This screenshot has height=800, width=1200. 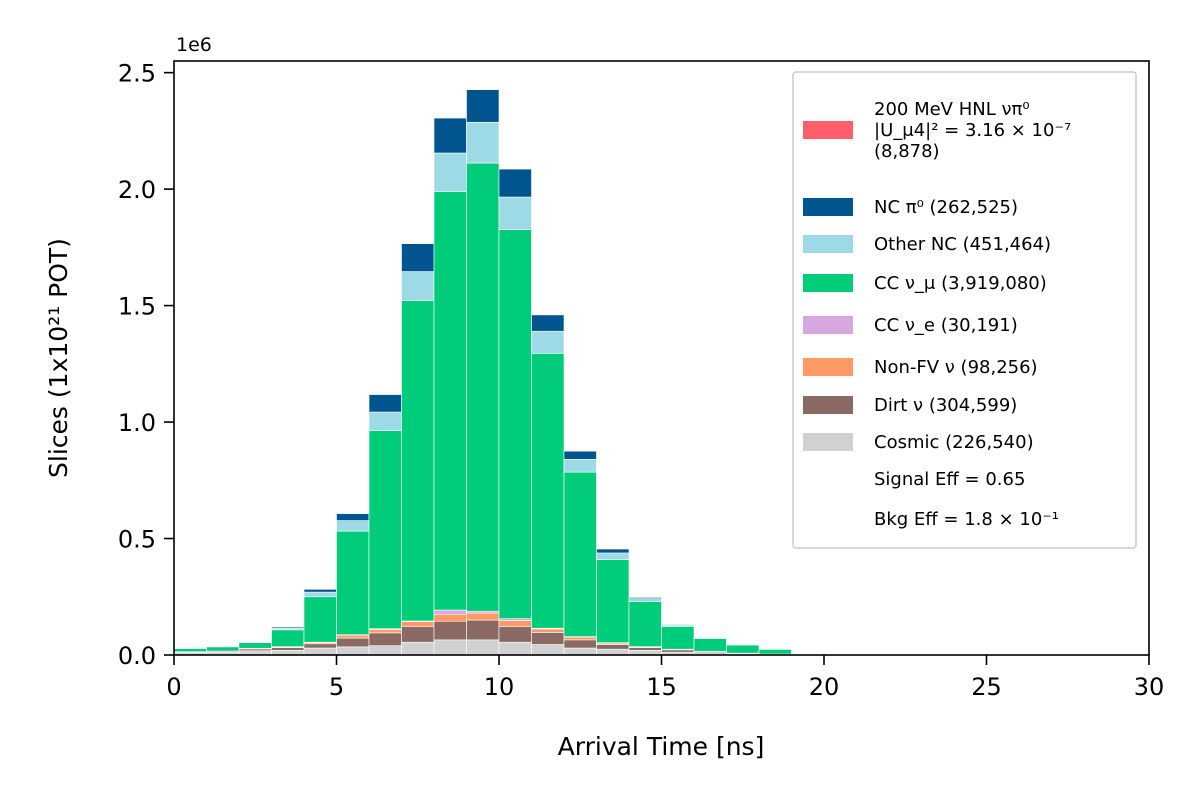 What do you see at coordinates (137, 190) in the screenshot?
I see `y-tick-label: 2.0` at bounding box center [137, 190].